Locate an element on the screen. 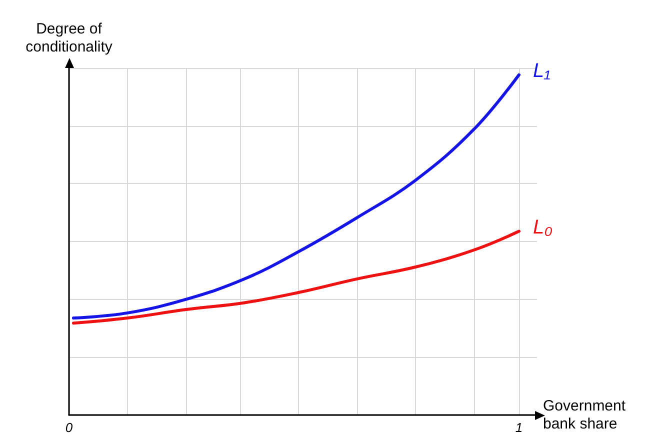 This screenshot has height=437, width=652. x-tick-label: 0 is located at coordinates (69, 427).